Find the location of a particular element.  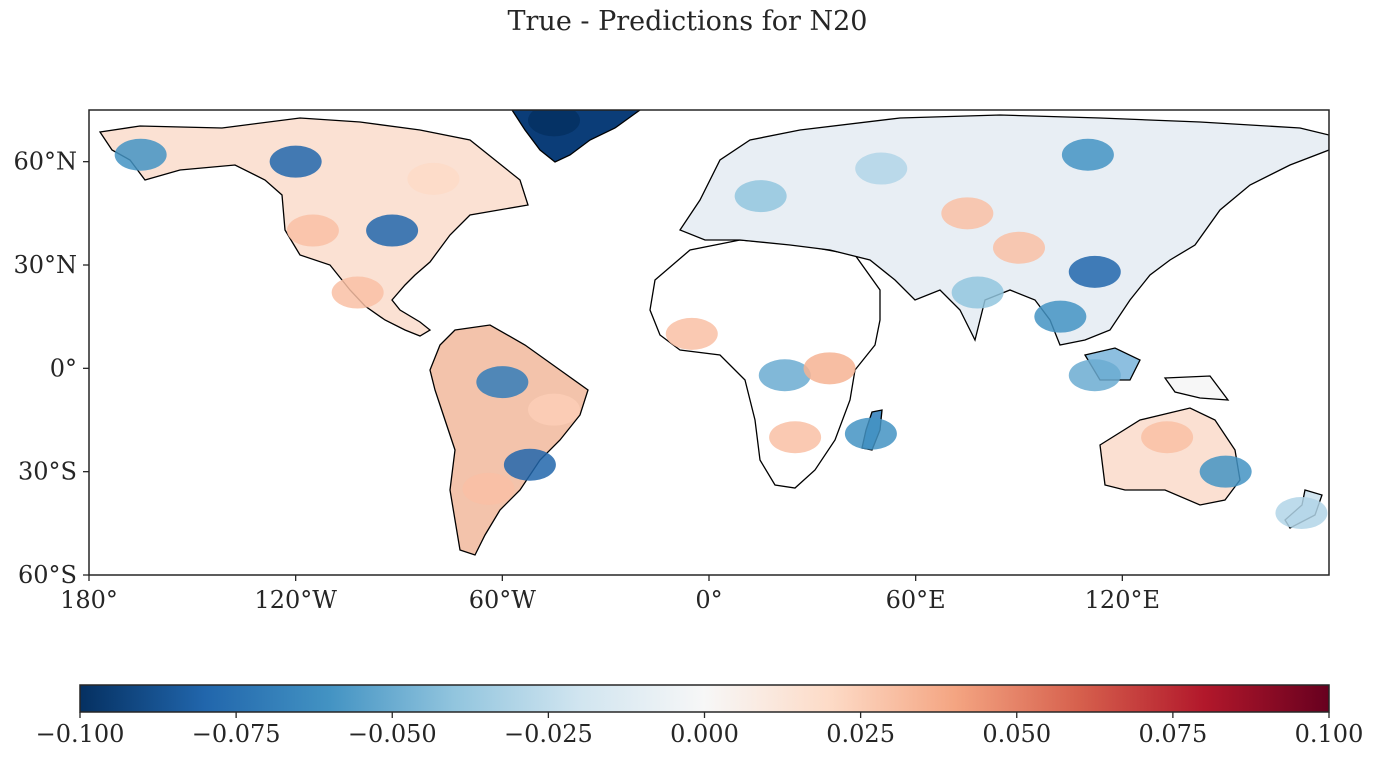

region-indonesia is located at coordinates (1094, 375).